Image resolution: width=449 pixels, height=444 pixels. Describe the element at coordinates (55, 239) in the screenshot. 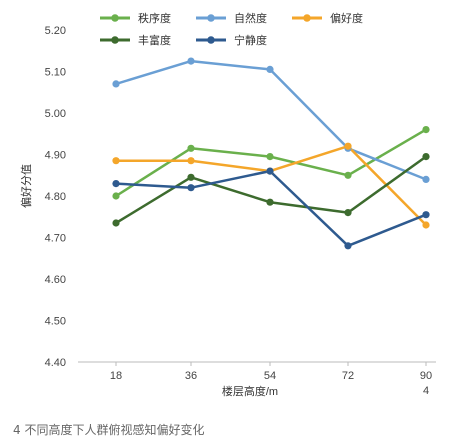

I see `y-tick-label: 4.70` at that location.